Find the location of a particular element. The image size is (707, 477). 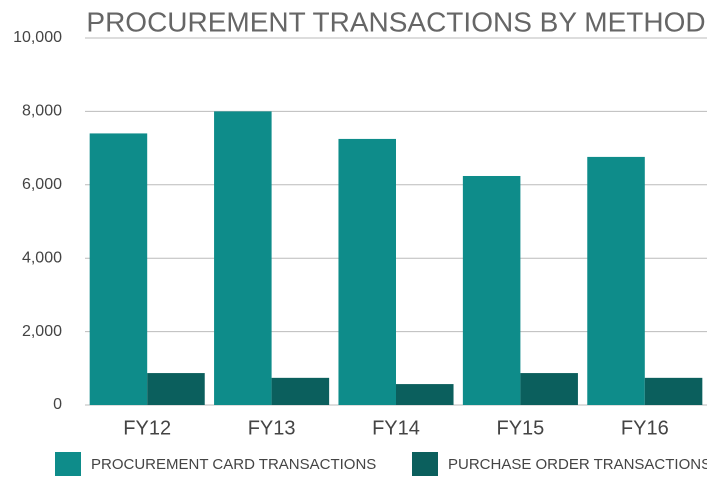

x-tick-label: FY12 is located at coordinates (147, 428).